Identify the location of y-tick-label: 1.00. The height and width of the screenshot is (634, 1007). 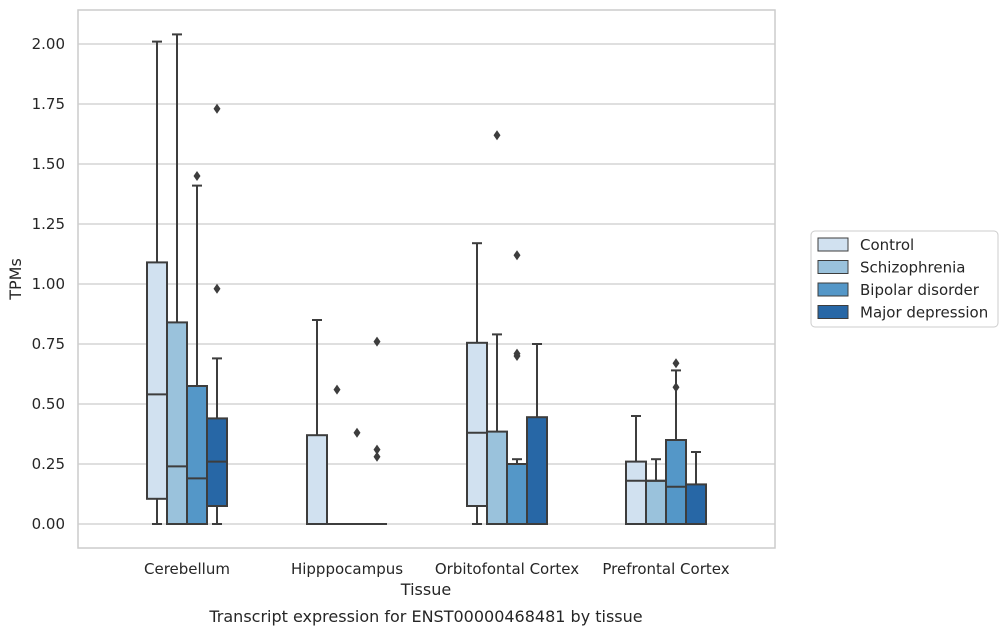
(48, 284).